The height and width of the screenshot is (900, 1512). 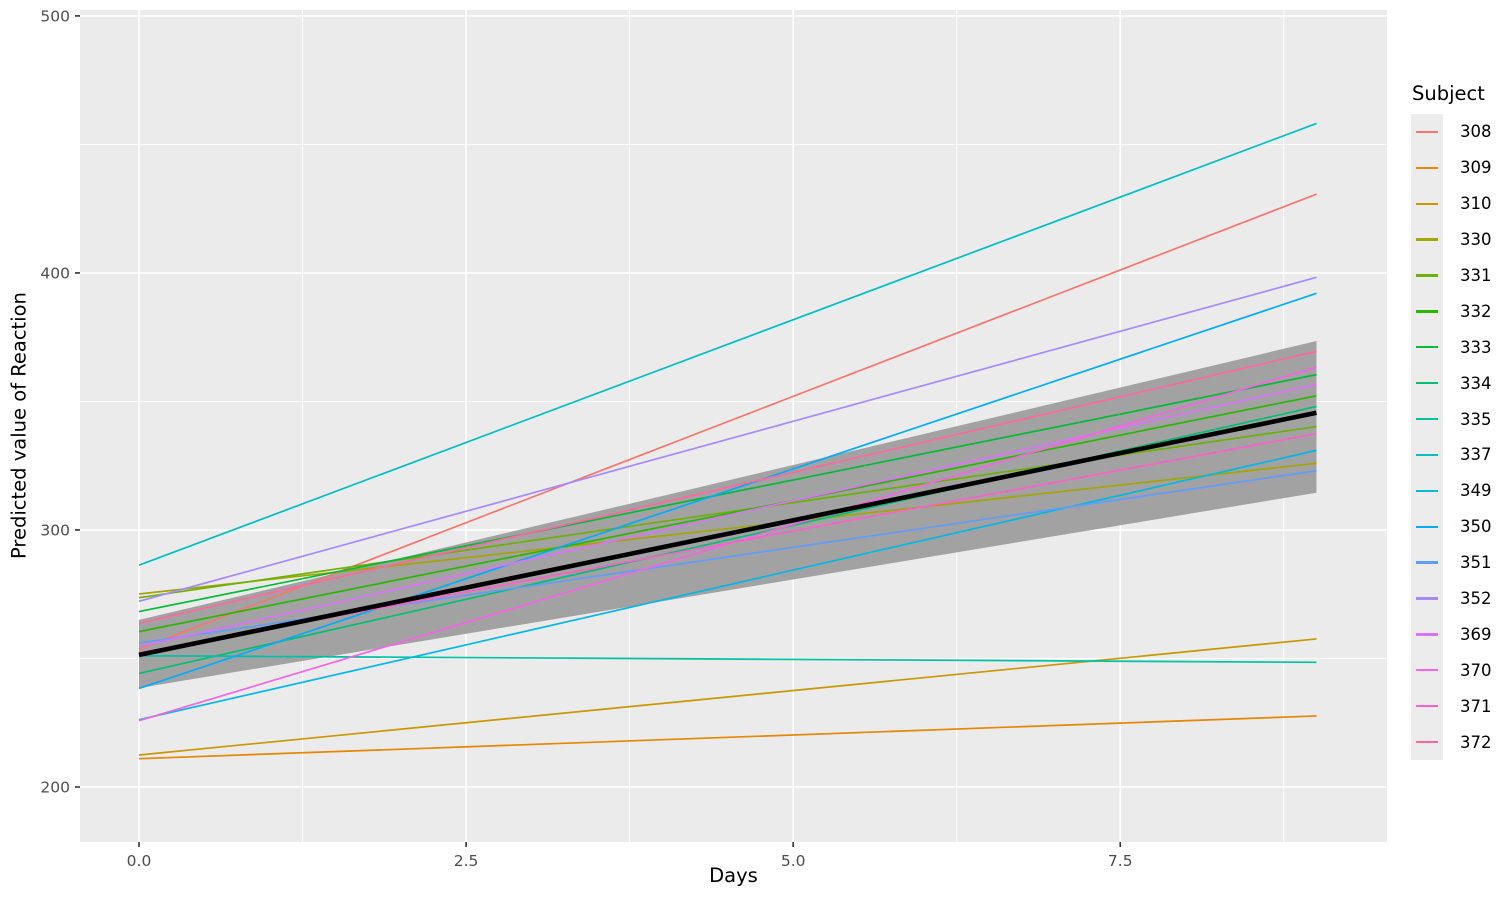 I want to click on legend-item-371: 371, so click(x=1461, y=706).